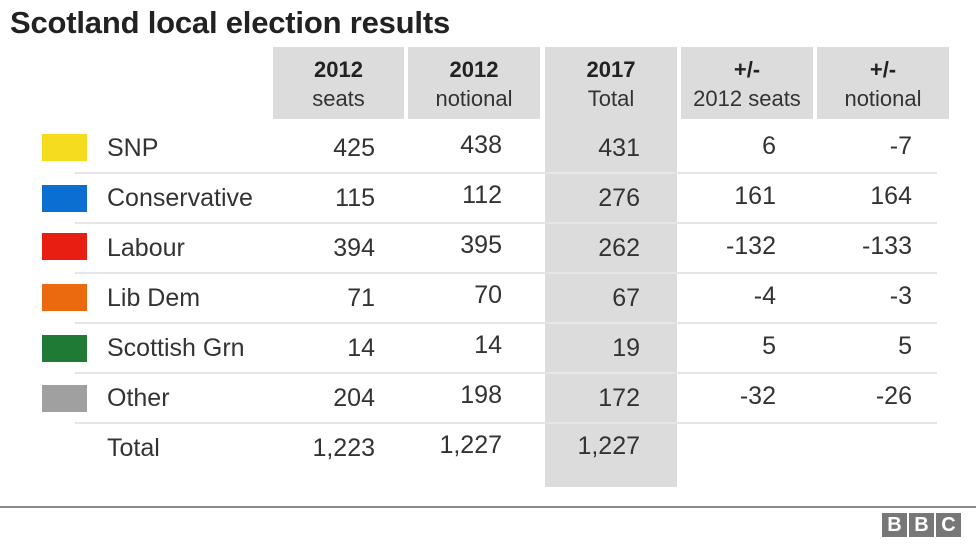  Describe the element at coordinates (133, 448) in the screenshot. I see `total-label: Total` at that location.